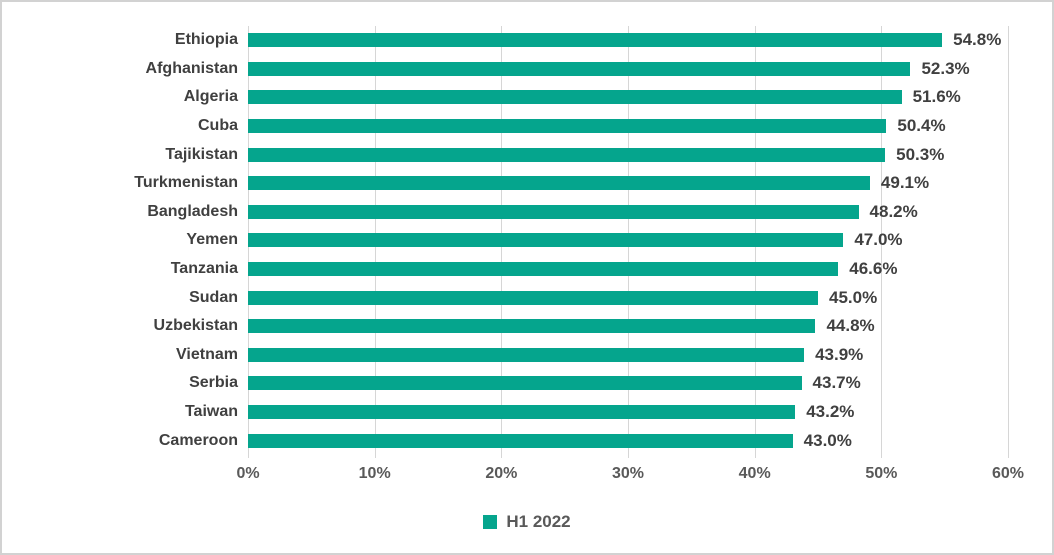 Image resolution: width=1054 pixels, height=555 pixels. I want to click on bar-row: Sudan 45.0%, so click(505, 297).